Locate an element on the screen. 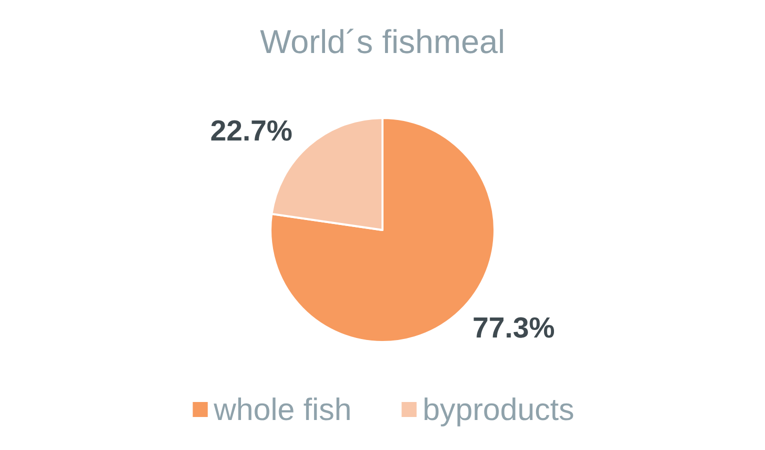 This screenshot has width=765, height=450. data-label: 22.7% is located at coordinates (251, 132).